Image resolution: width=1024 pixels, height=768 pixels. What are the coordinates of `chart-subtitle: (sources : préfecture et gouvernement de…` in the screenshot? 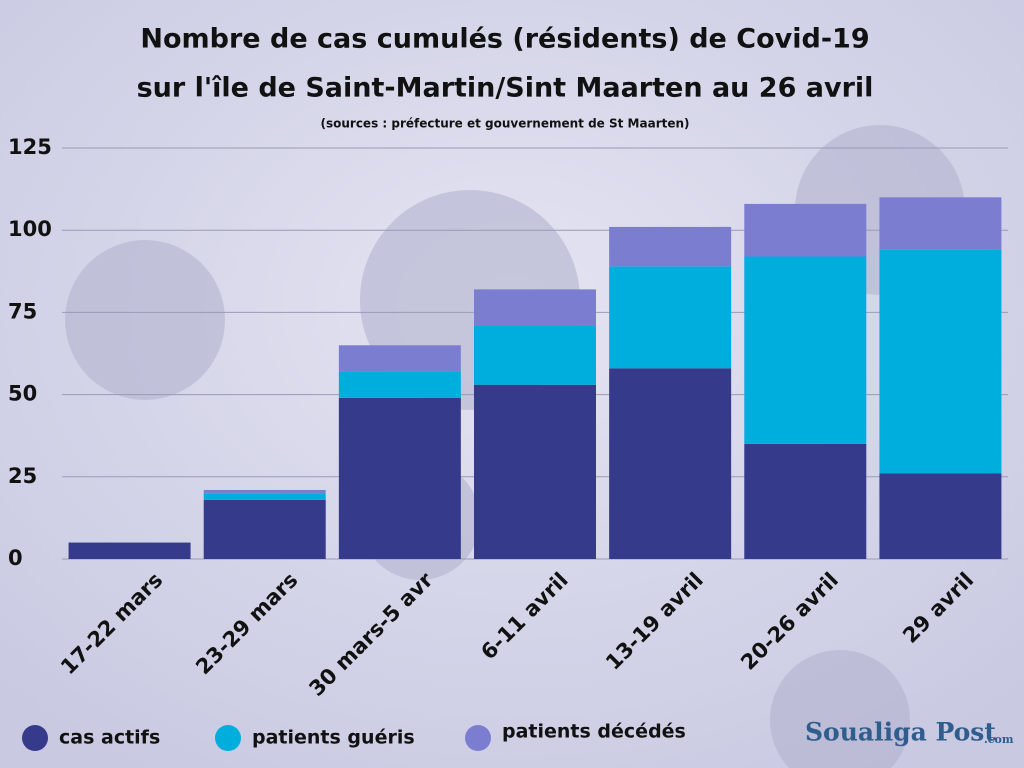 It's located at (504, 124).